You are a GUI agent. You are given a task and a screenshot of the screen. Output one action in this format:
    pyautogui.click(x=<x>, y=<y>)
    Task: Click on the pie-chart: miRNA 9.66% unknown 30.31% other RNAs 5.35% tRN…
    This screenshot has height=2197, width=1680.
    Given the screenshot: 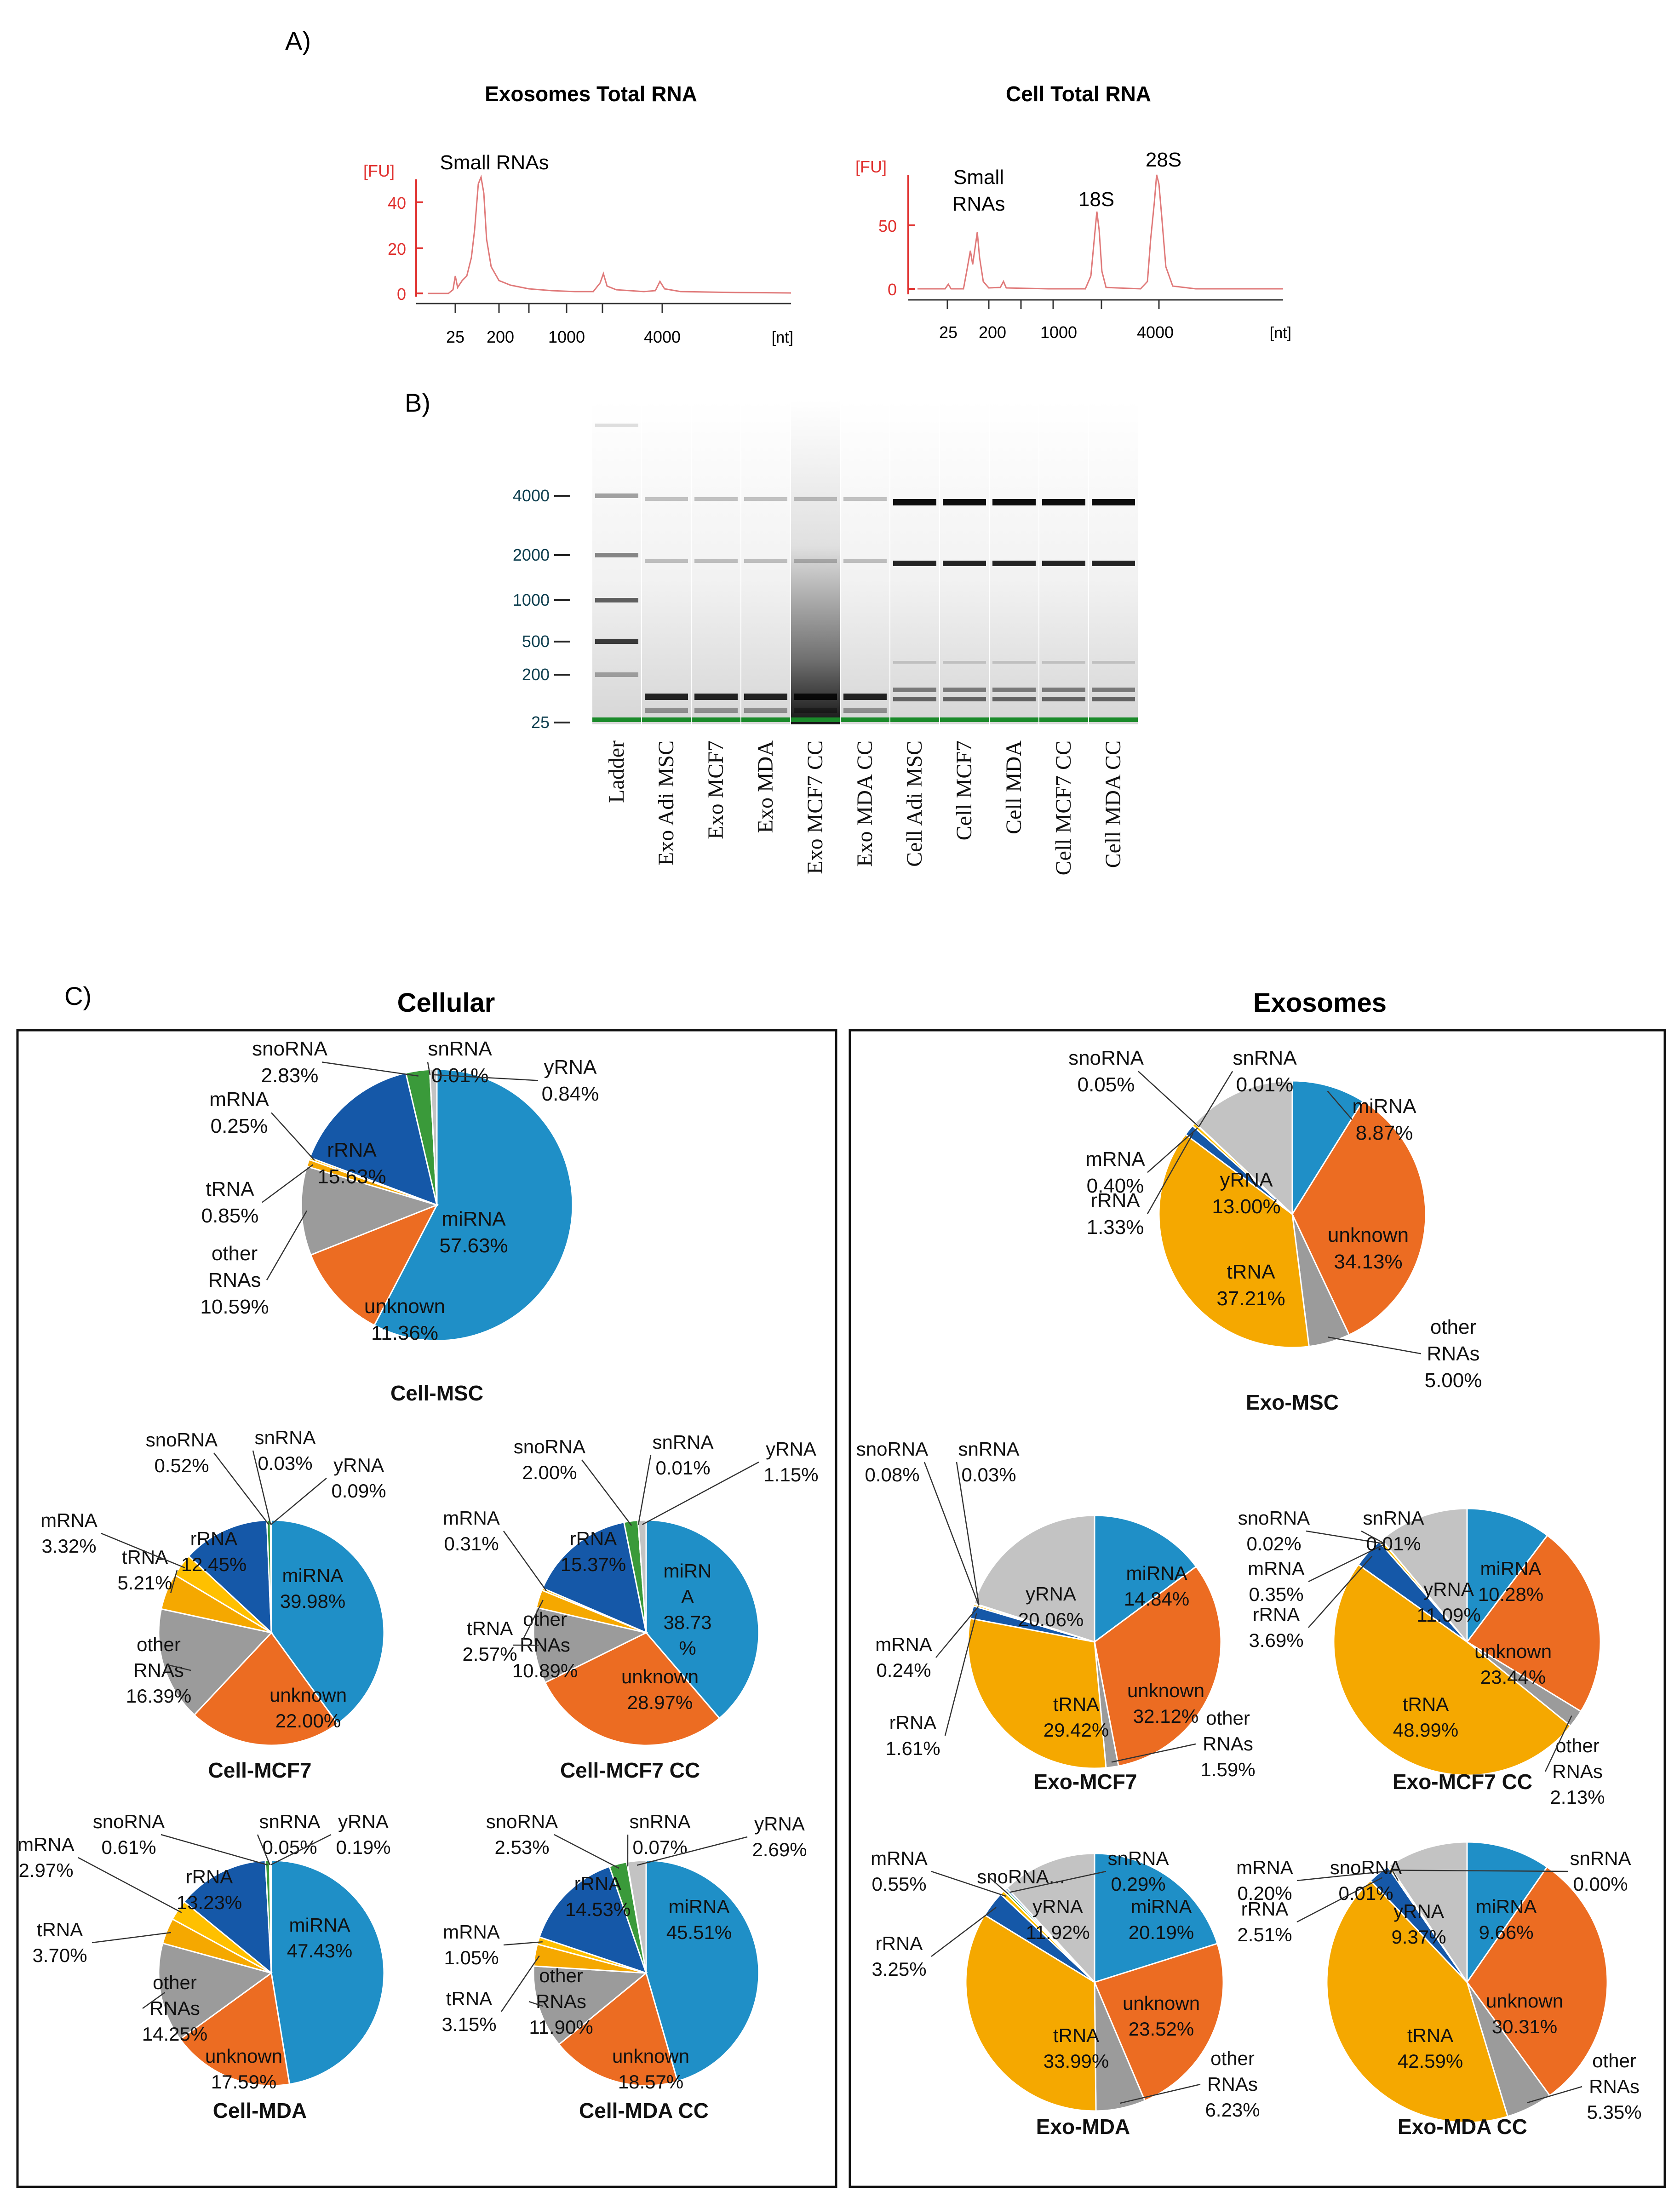 What is the action you would take?
    pyautogui.click(x=1439, y=1990)
    